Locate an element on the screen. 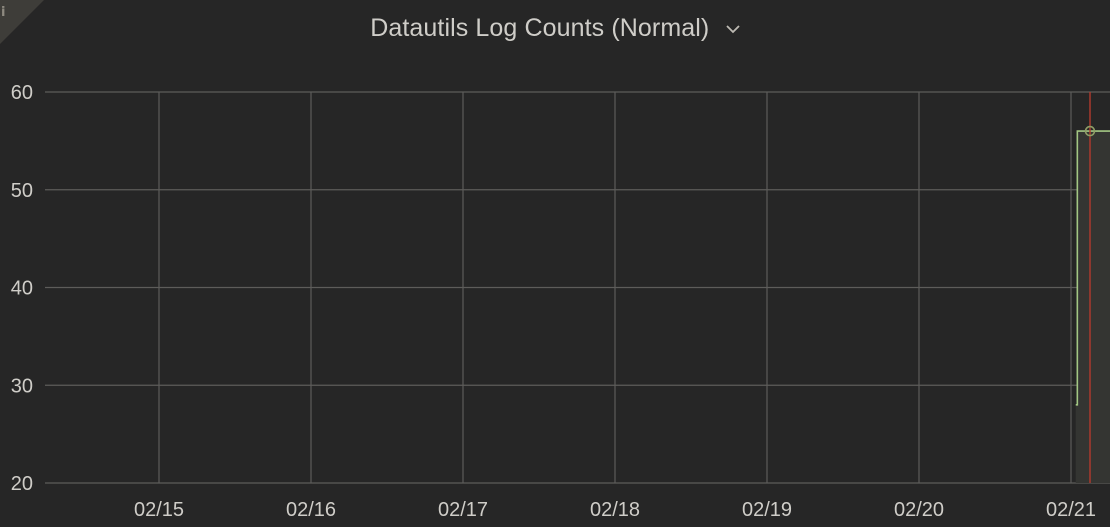 Image resolution: width=1110 pixels, height=527 pixels. x-tick-label: 02/20 is located at coordinates (919, 510).